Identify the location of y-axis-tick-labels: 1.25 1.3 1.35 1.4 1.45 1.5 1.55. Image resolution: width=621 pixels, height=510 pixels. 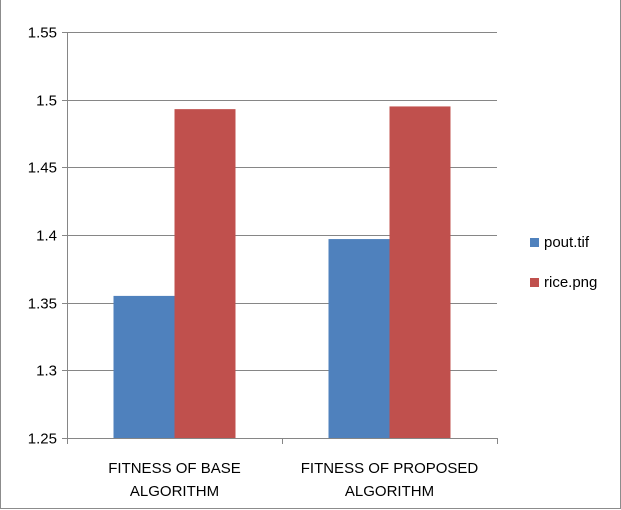
(42, 236).